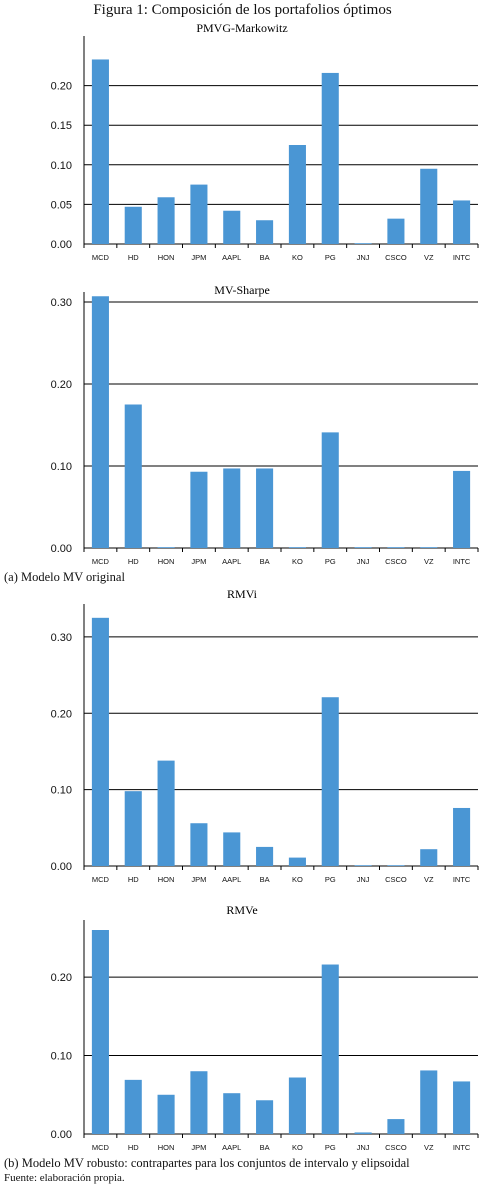 The width and height of the screenshot is (485, 1191). What do you see at coordinates (242, 290) in the screenshot?
I see `chart-subtitle: MV-Sharpe` at bounding box center [242, 290].